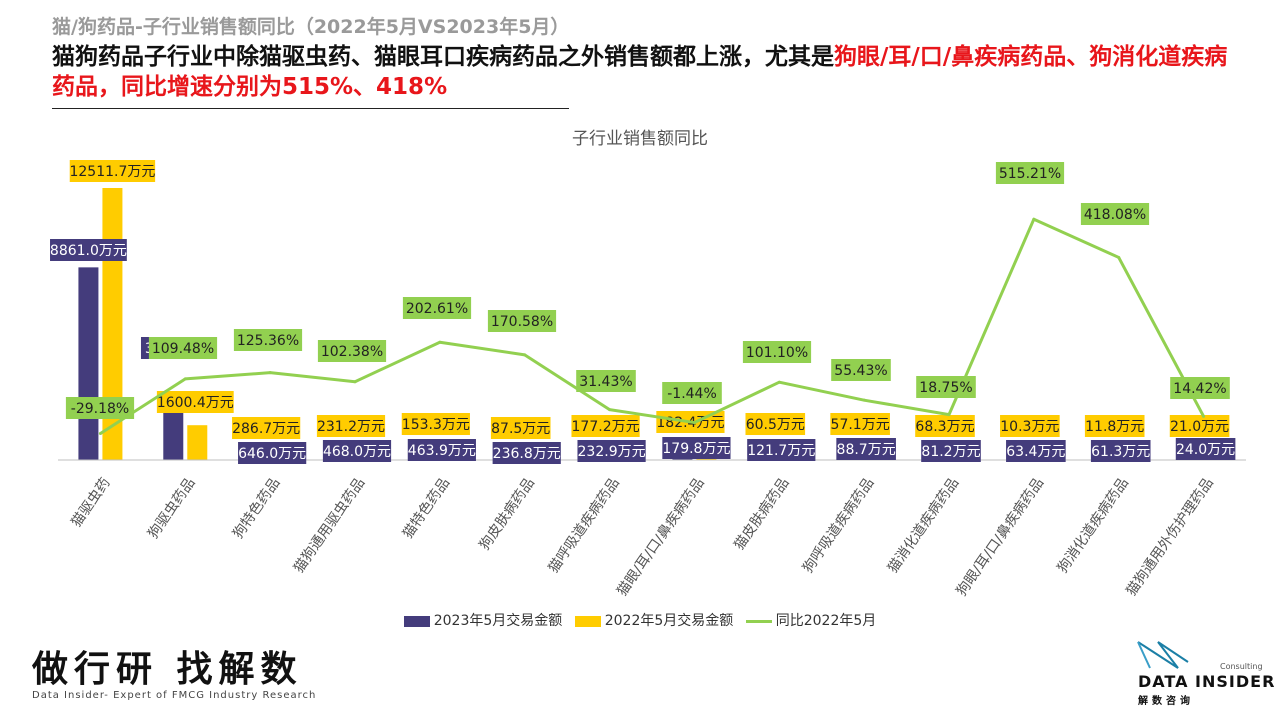 This screenshot has width=1280, height=720. Describe the element at coordinates (435, 424) in the screenshot. I see `data-label-2022: 153.3万元` at that location.